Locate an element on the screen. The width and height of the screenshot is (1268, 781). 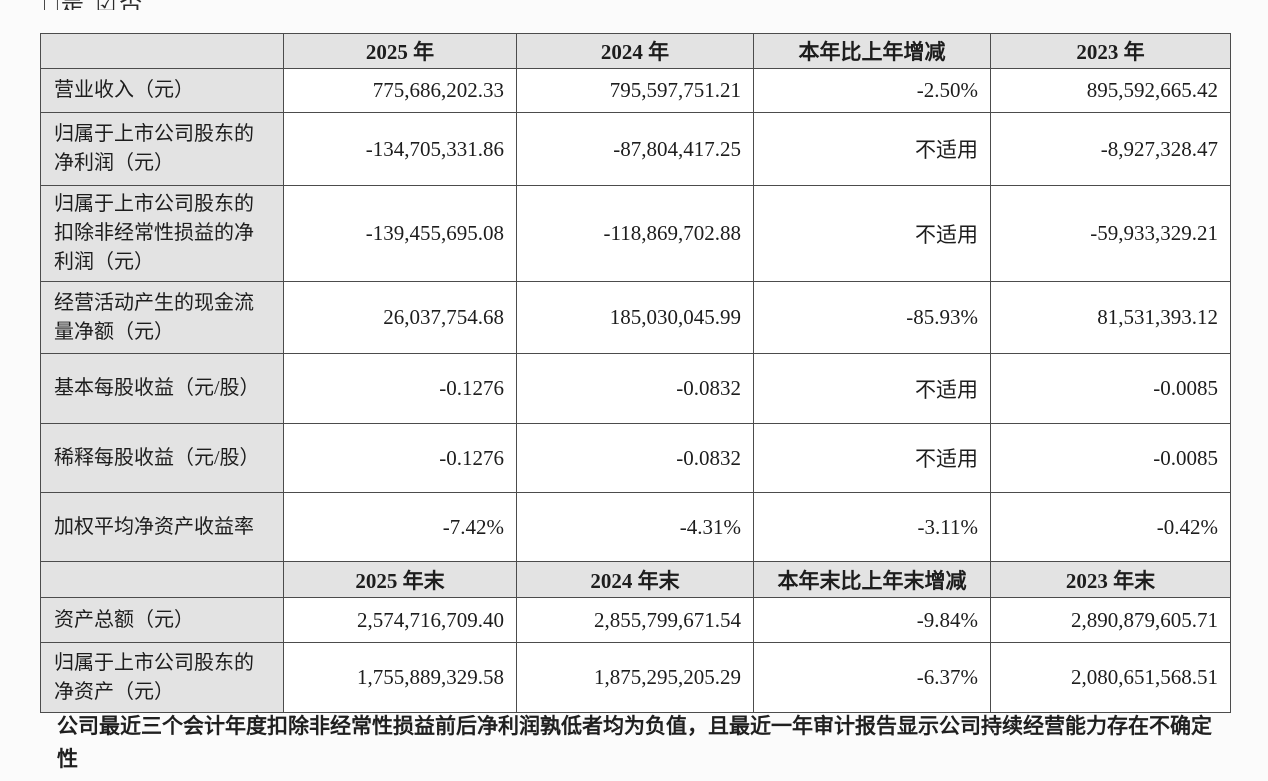
value-cell: 185,030,045.99 is located at coordinates (635, 317).